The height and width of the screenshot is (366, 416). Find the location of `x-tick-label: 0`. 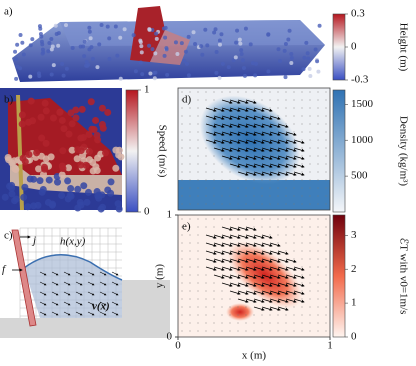

x-tick-label: 0 is located at coordinates (178, 346).